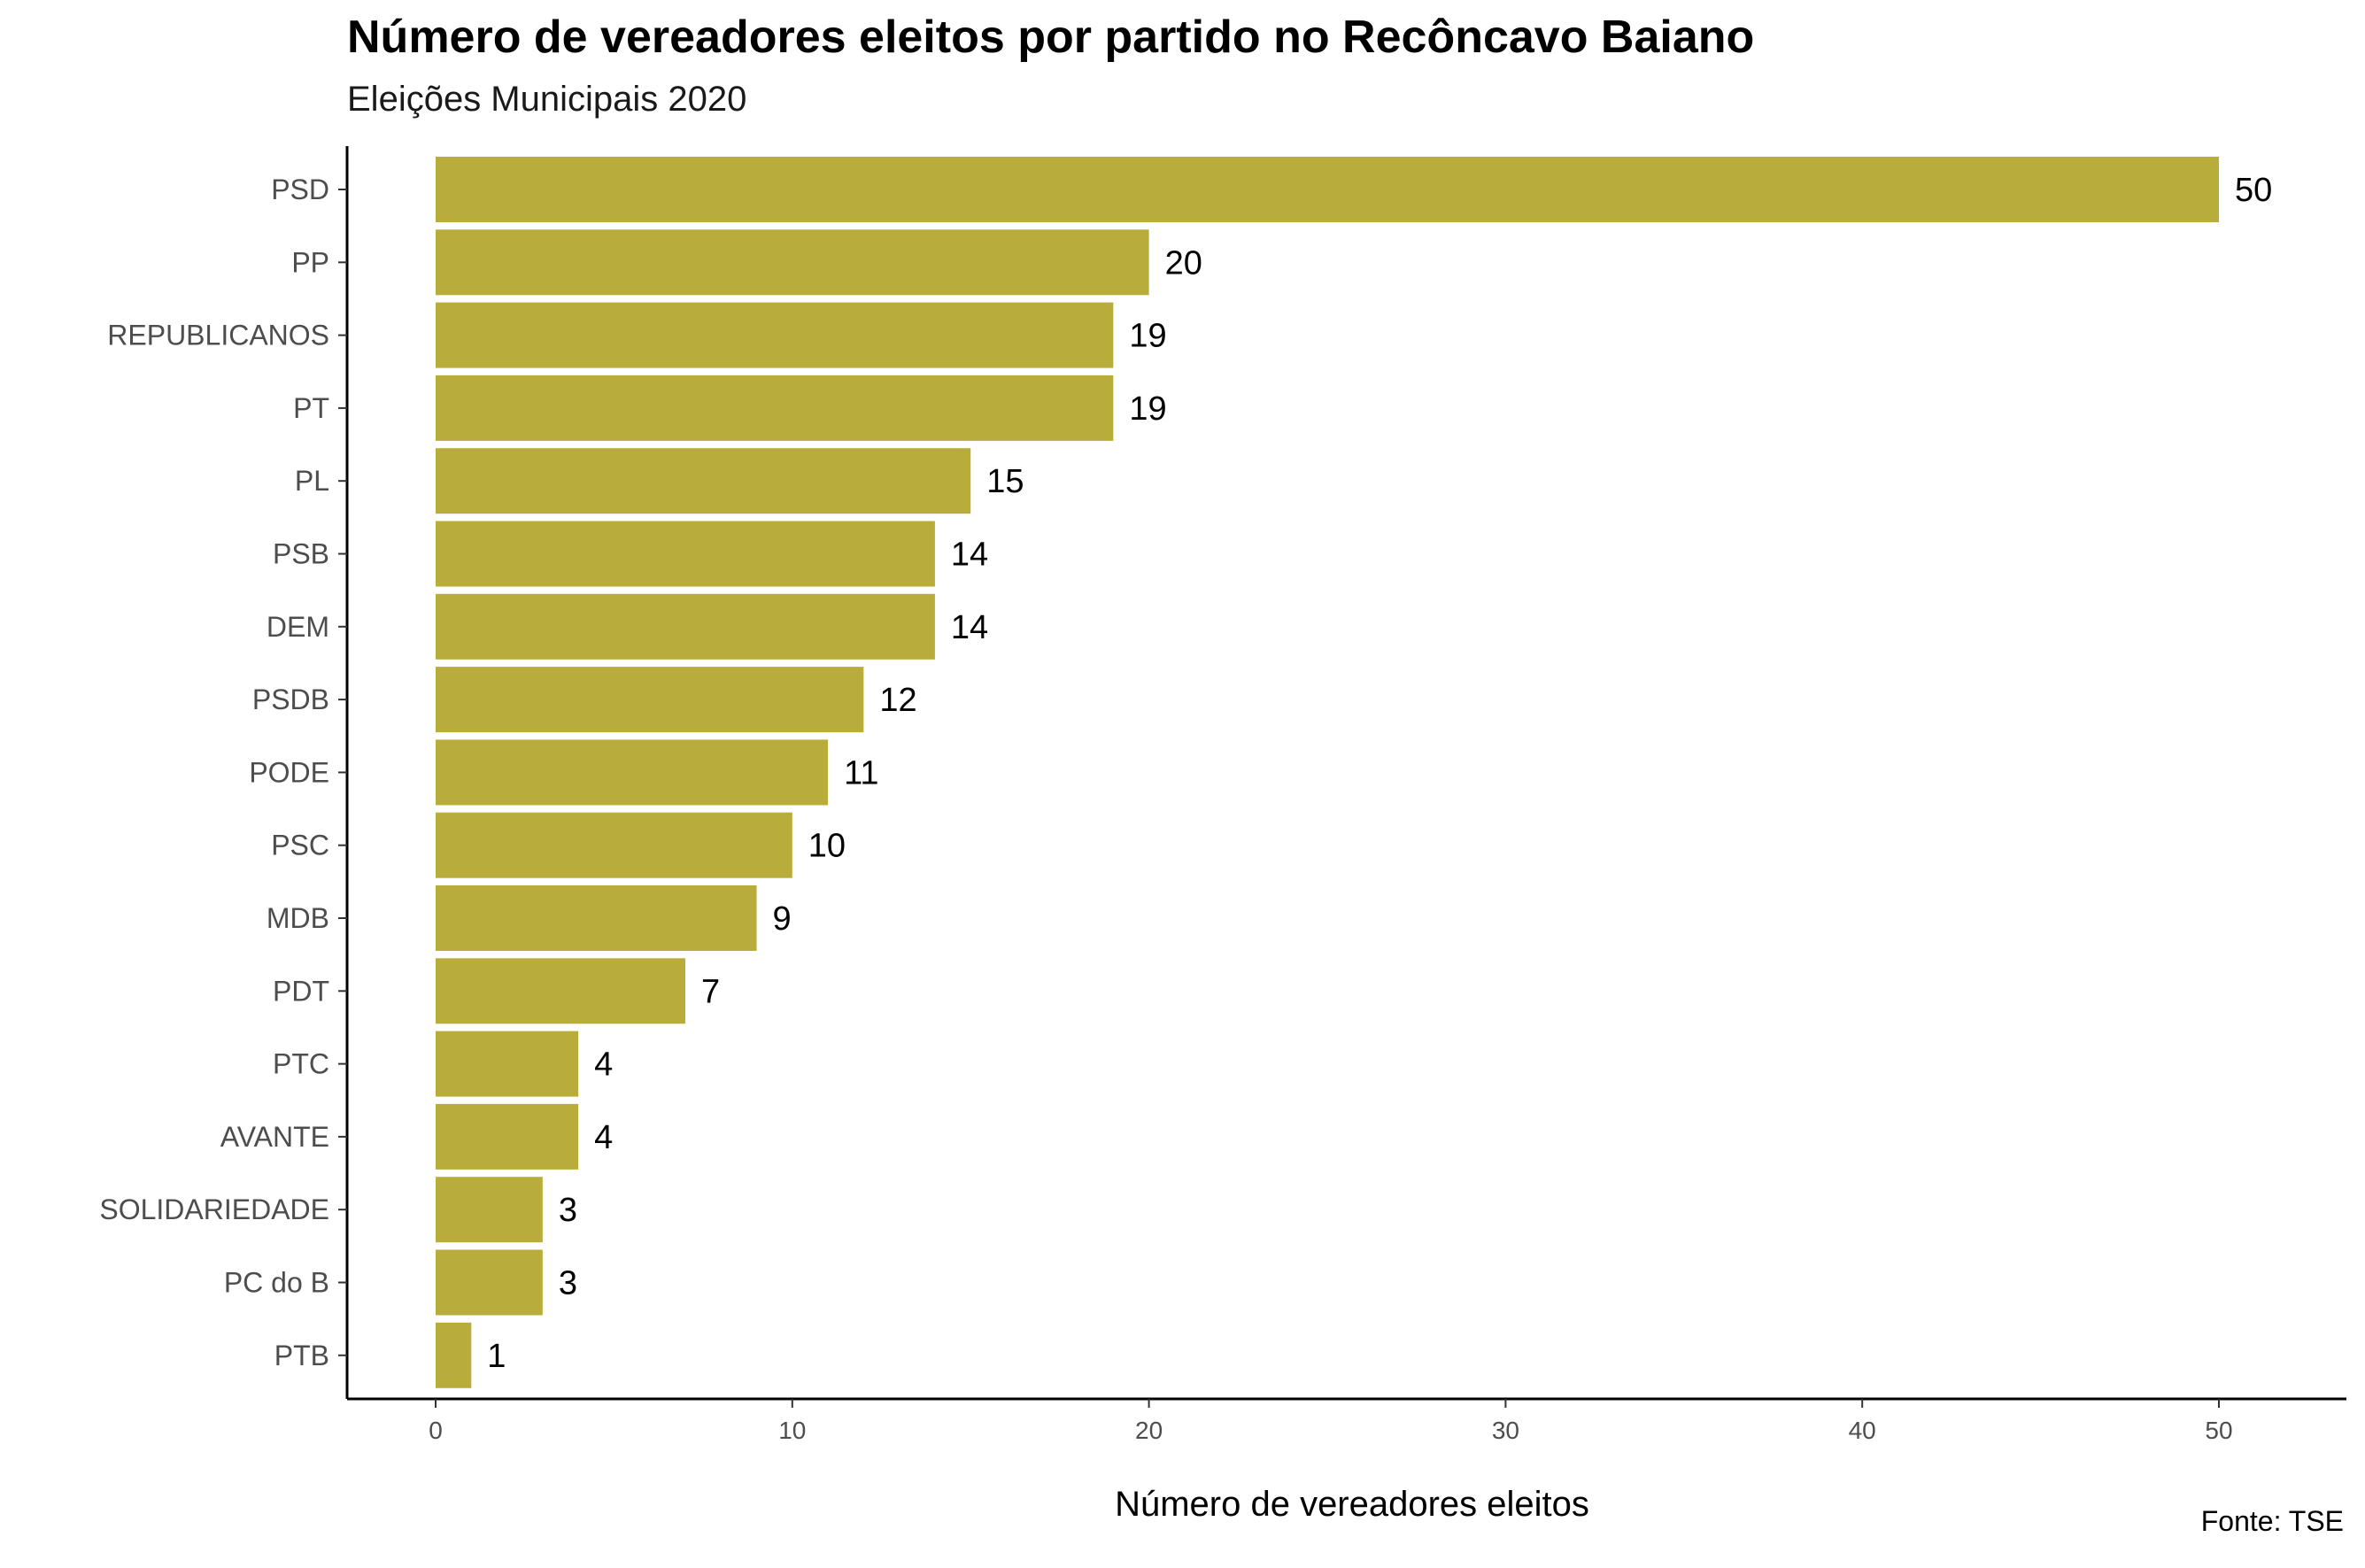  What do you see at coordinates (2253, 190) in the screenshot?
I see `data-label: 50` at bounding box center [2253, 190].